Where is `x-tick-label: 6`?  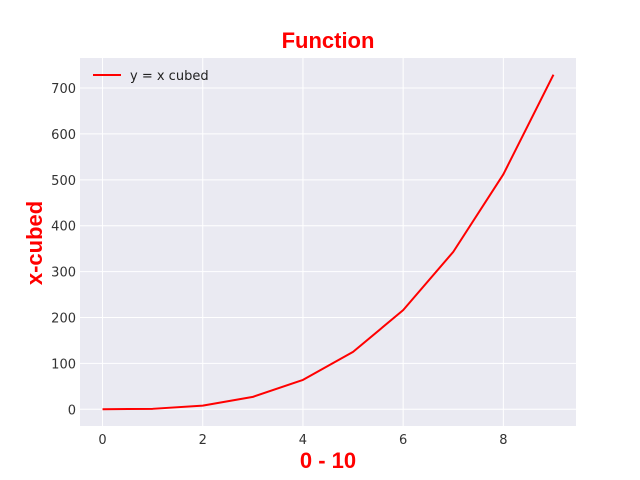
x-tick-label: 6 is located at coordinates (403, 440).